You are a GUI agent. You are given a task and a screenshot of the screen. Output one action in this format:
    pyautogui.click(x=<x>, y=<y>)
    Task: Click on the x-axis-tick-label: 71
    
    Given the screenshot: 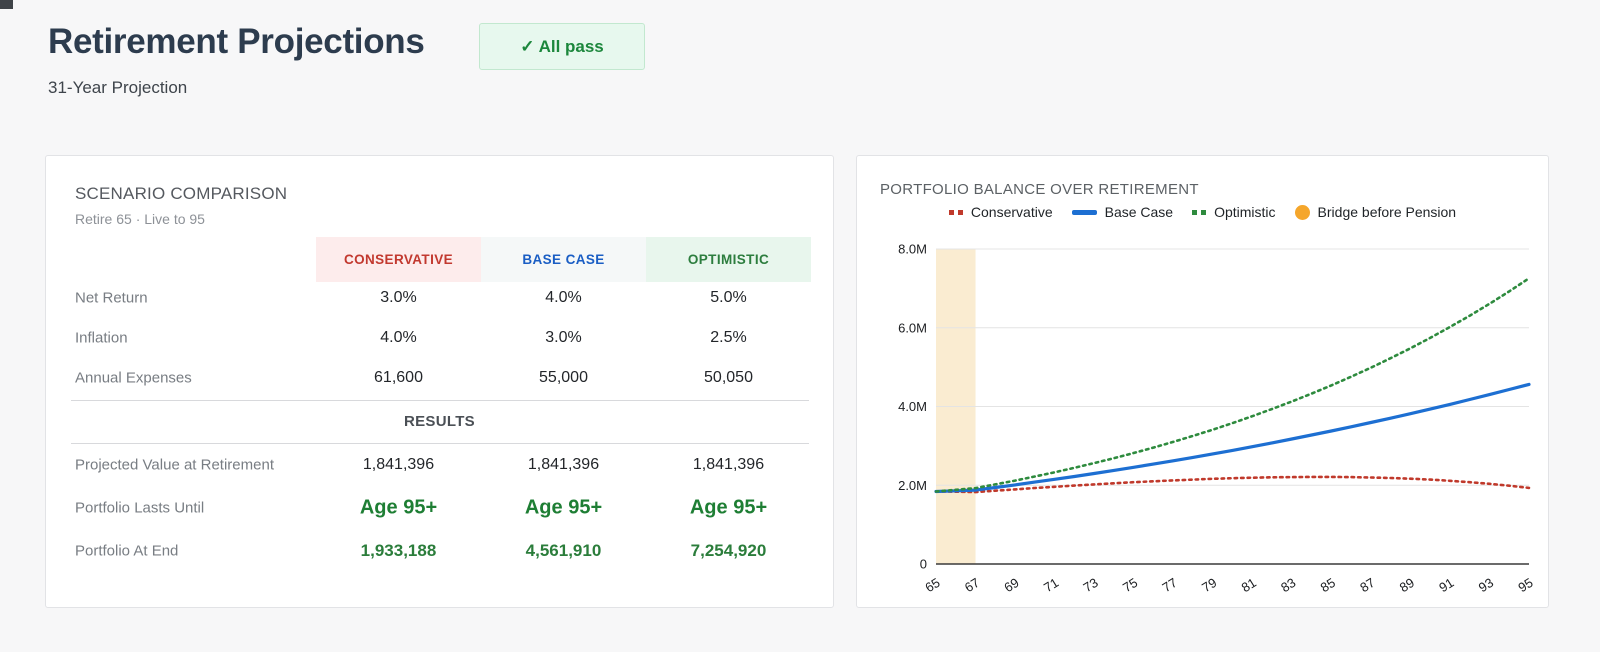 What is the action you would take?
    pyautogui.click(x=1051, y=585)
    